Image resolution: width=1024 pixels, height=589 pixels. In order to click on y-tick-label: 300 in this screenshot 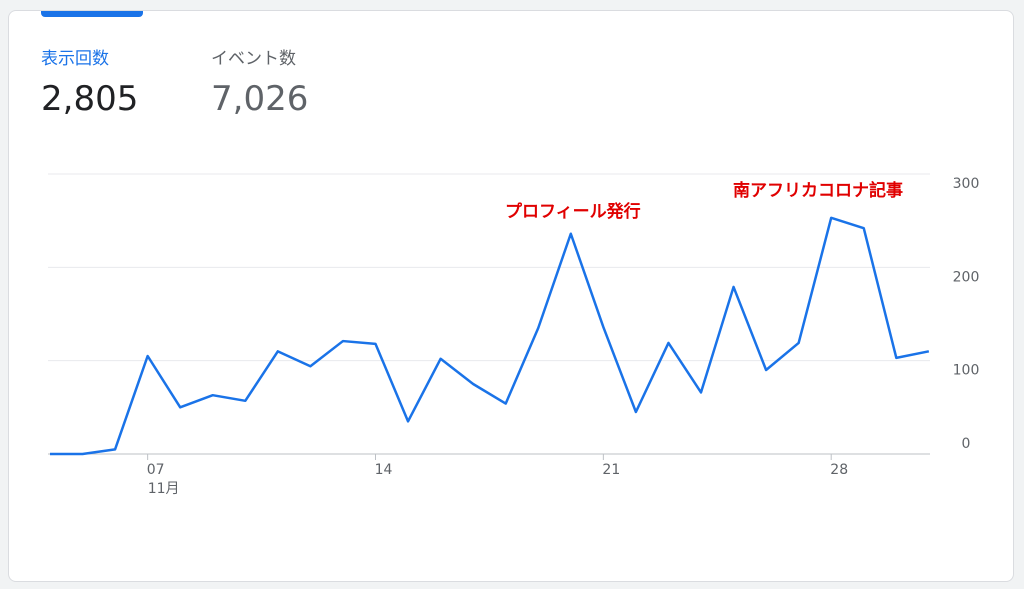, I will do `click(966, 184)`.